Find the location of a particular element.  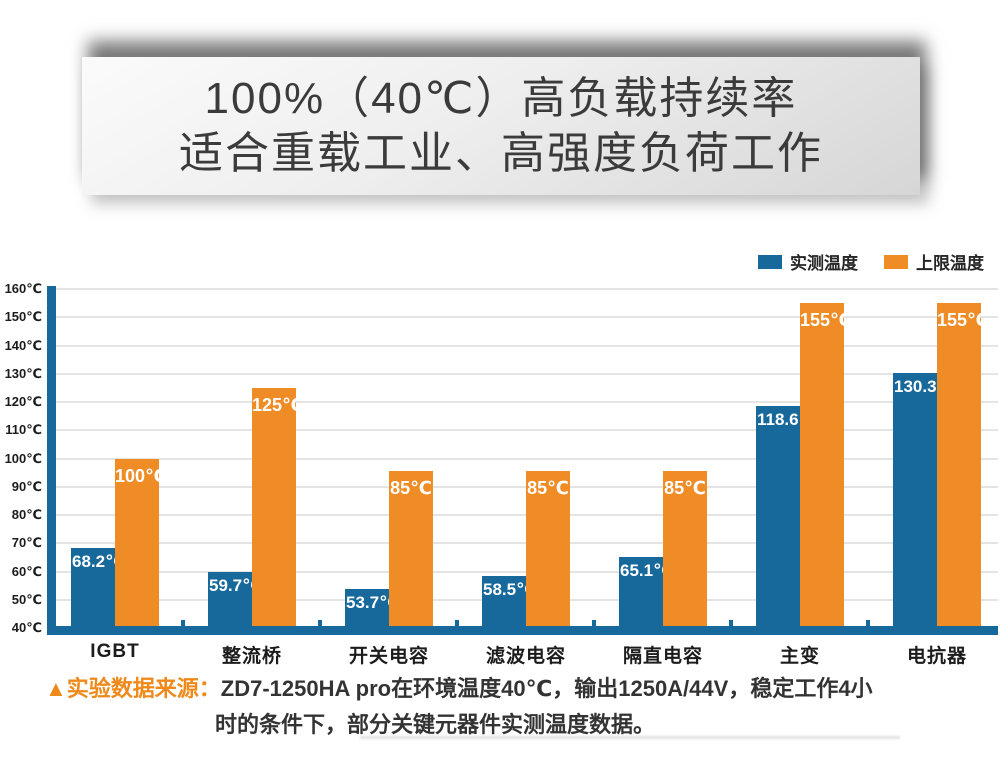

legend-item-1: 上限温度 is located at coordinates (934, 261).